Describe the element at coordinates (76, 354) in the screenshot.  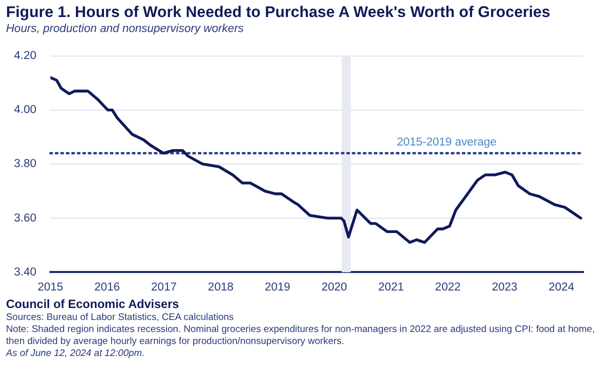
I see `text: As of June 12, 2024 at 12:00pm.` at that location.